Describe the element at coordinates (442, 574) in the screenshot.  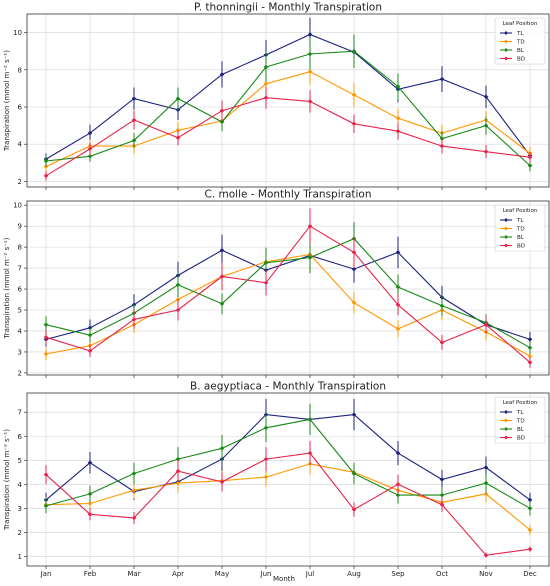
I see `x-tick-label: Oct` at that location.